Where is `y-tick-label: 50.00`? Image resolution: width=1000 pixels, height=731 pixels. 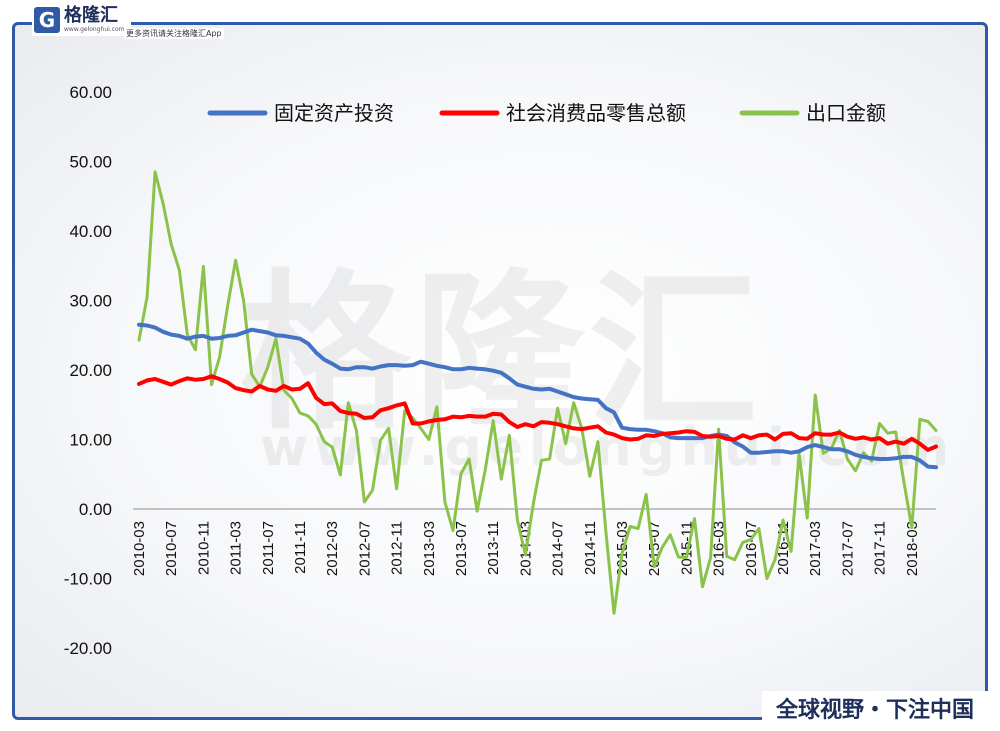
y-tick-label: 50.00 is located at coordinates (90, 162).